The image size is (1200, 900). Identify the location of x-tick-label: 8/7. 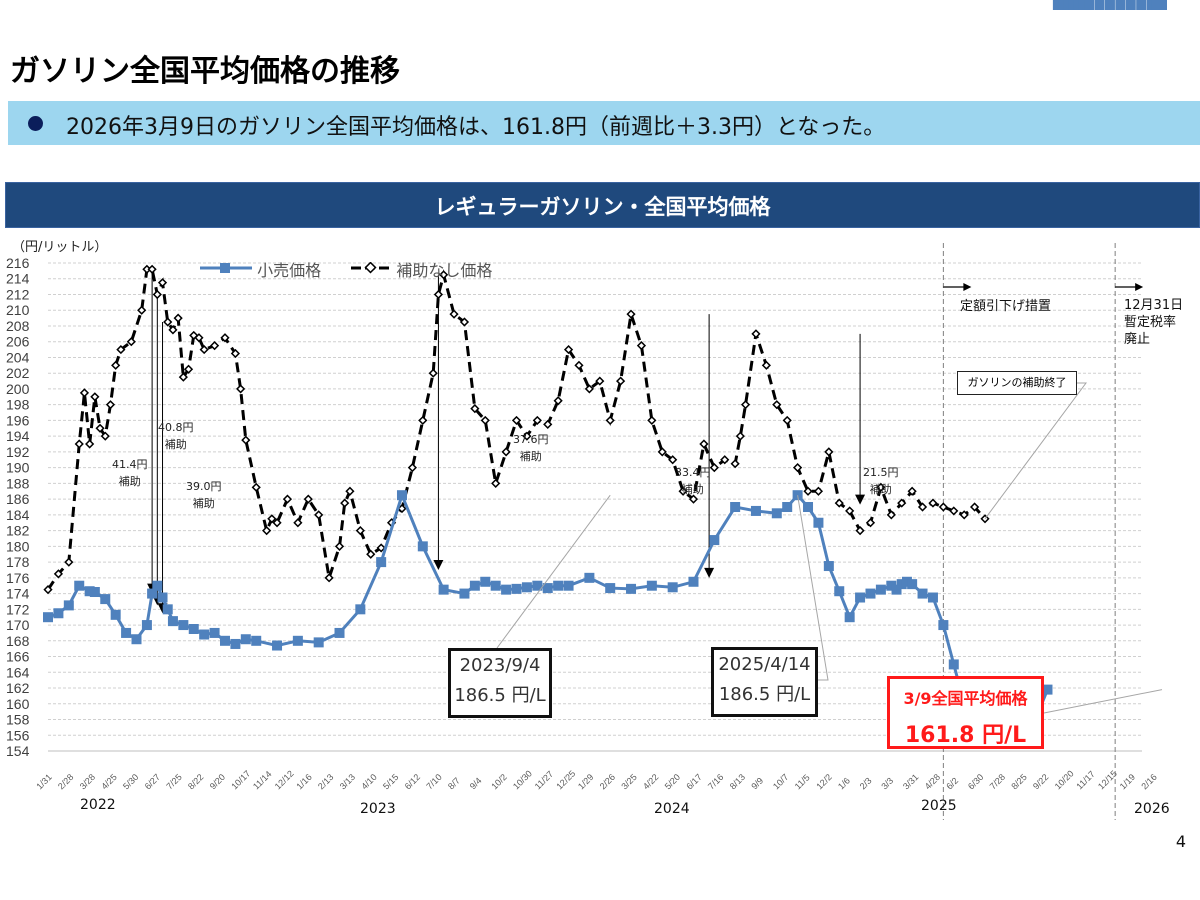
(454, 783).